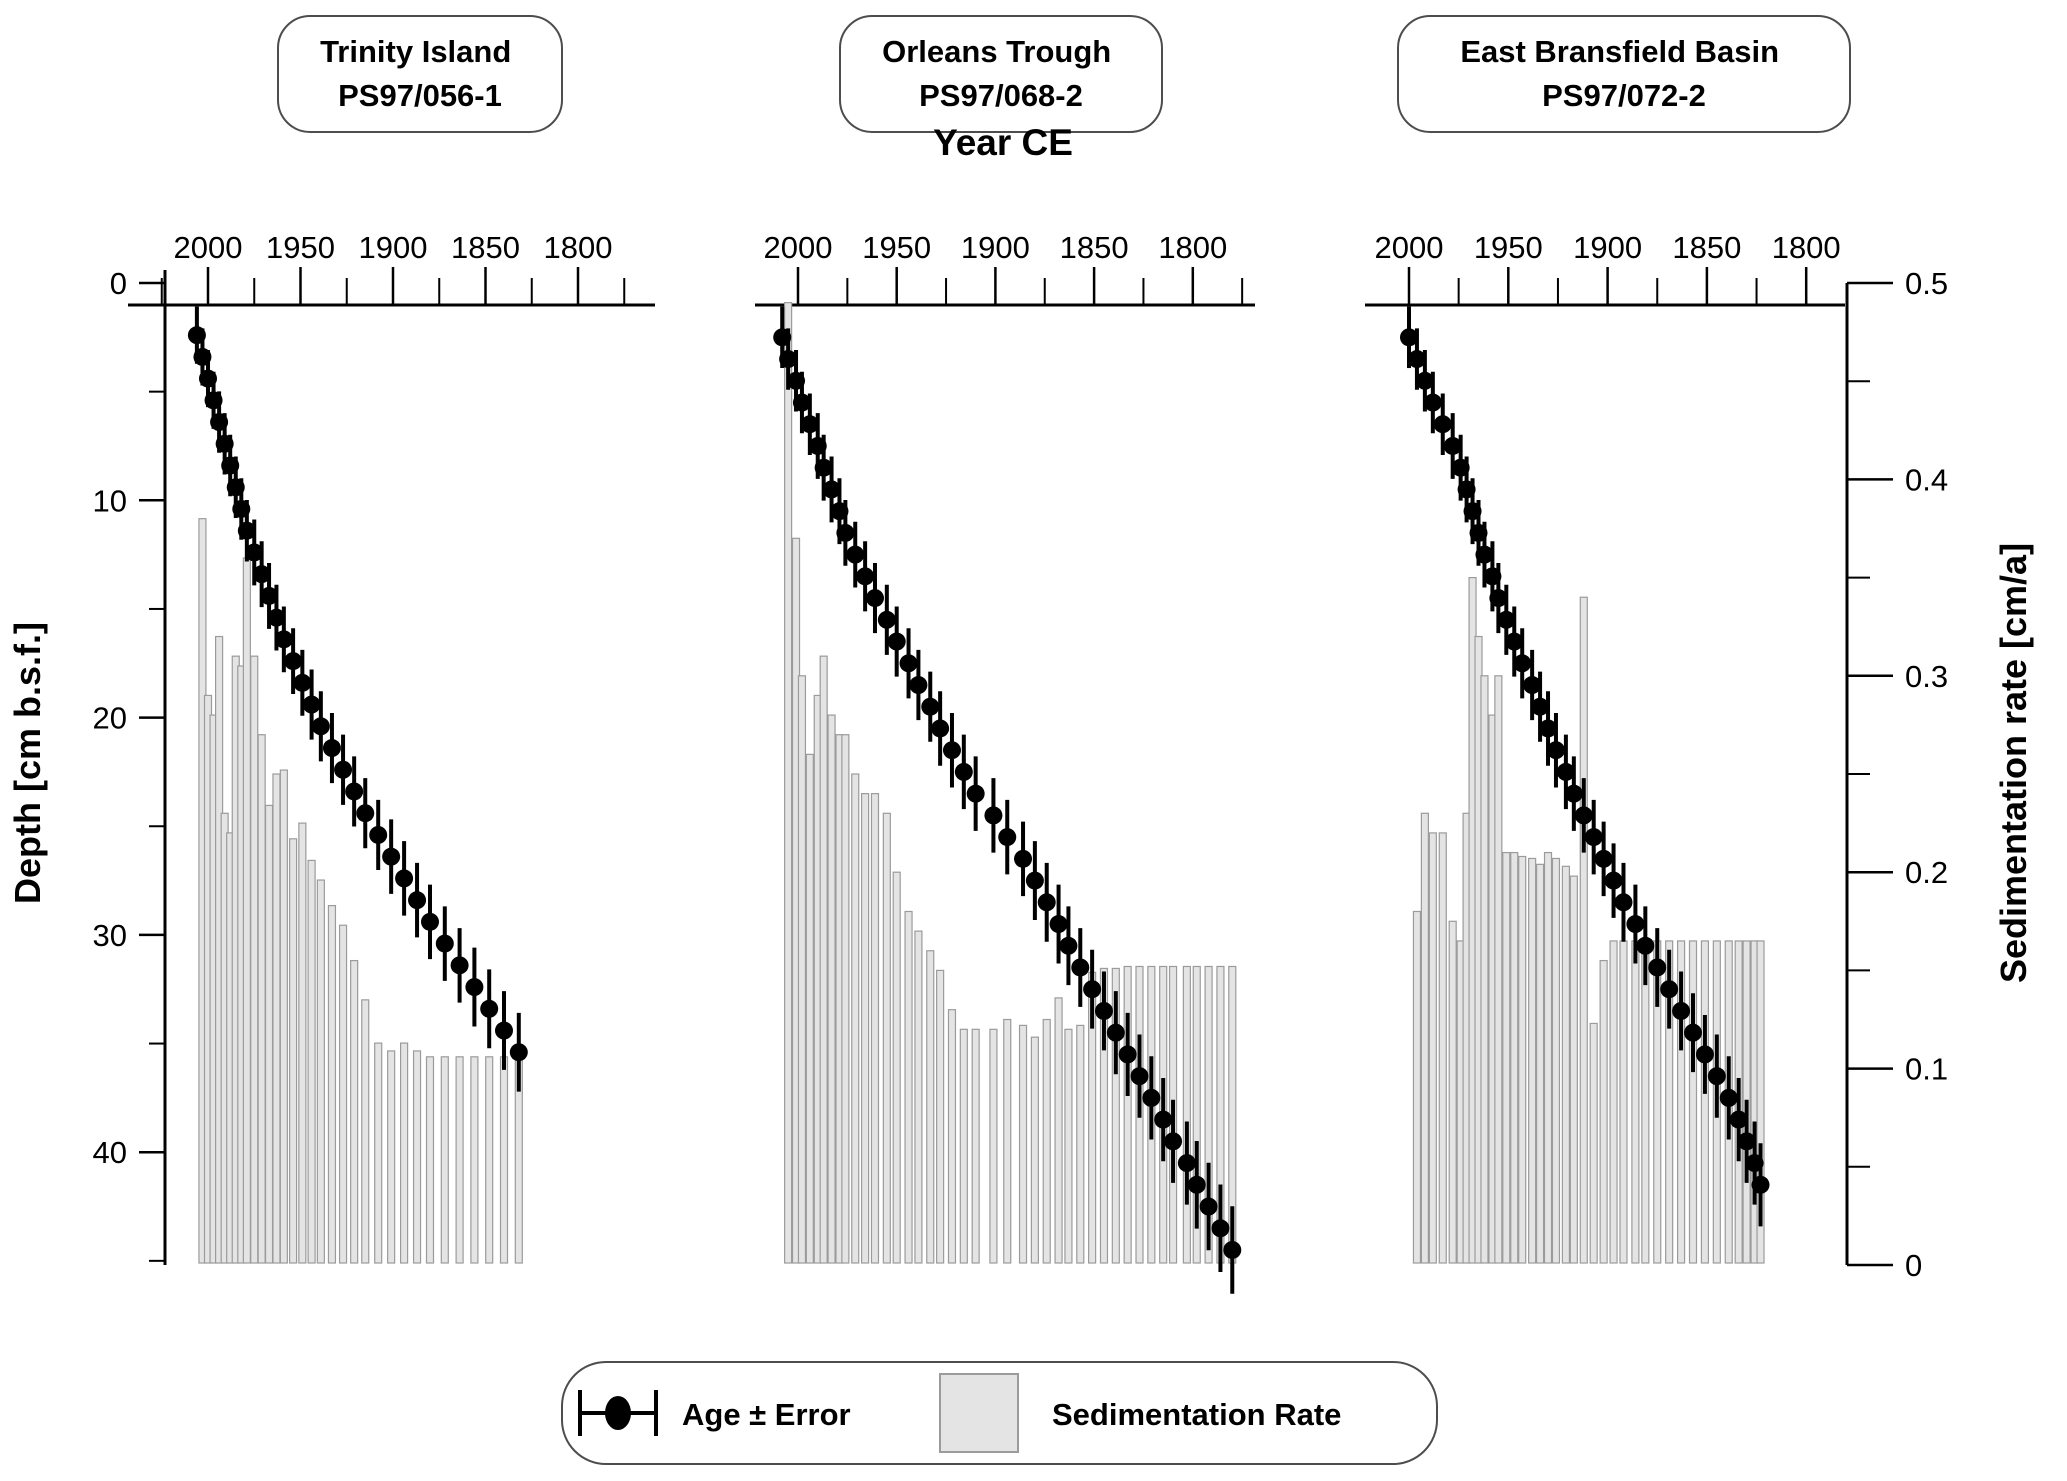  What do you see at coordinates (1706, 247) in the screenshot?
I see `year-tick-label: 1850` at bounding box center [1706, 247].